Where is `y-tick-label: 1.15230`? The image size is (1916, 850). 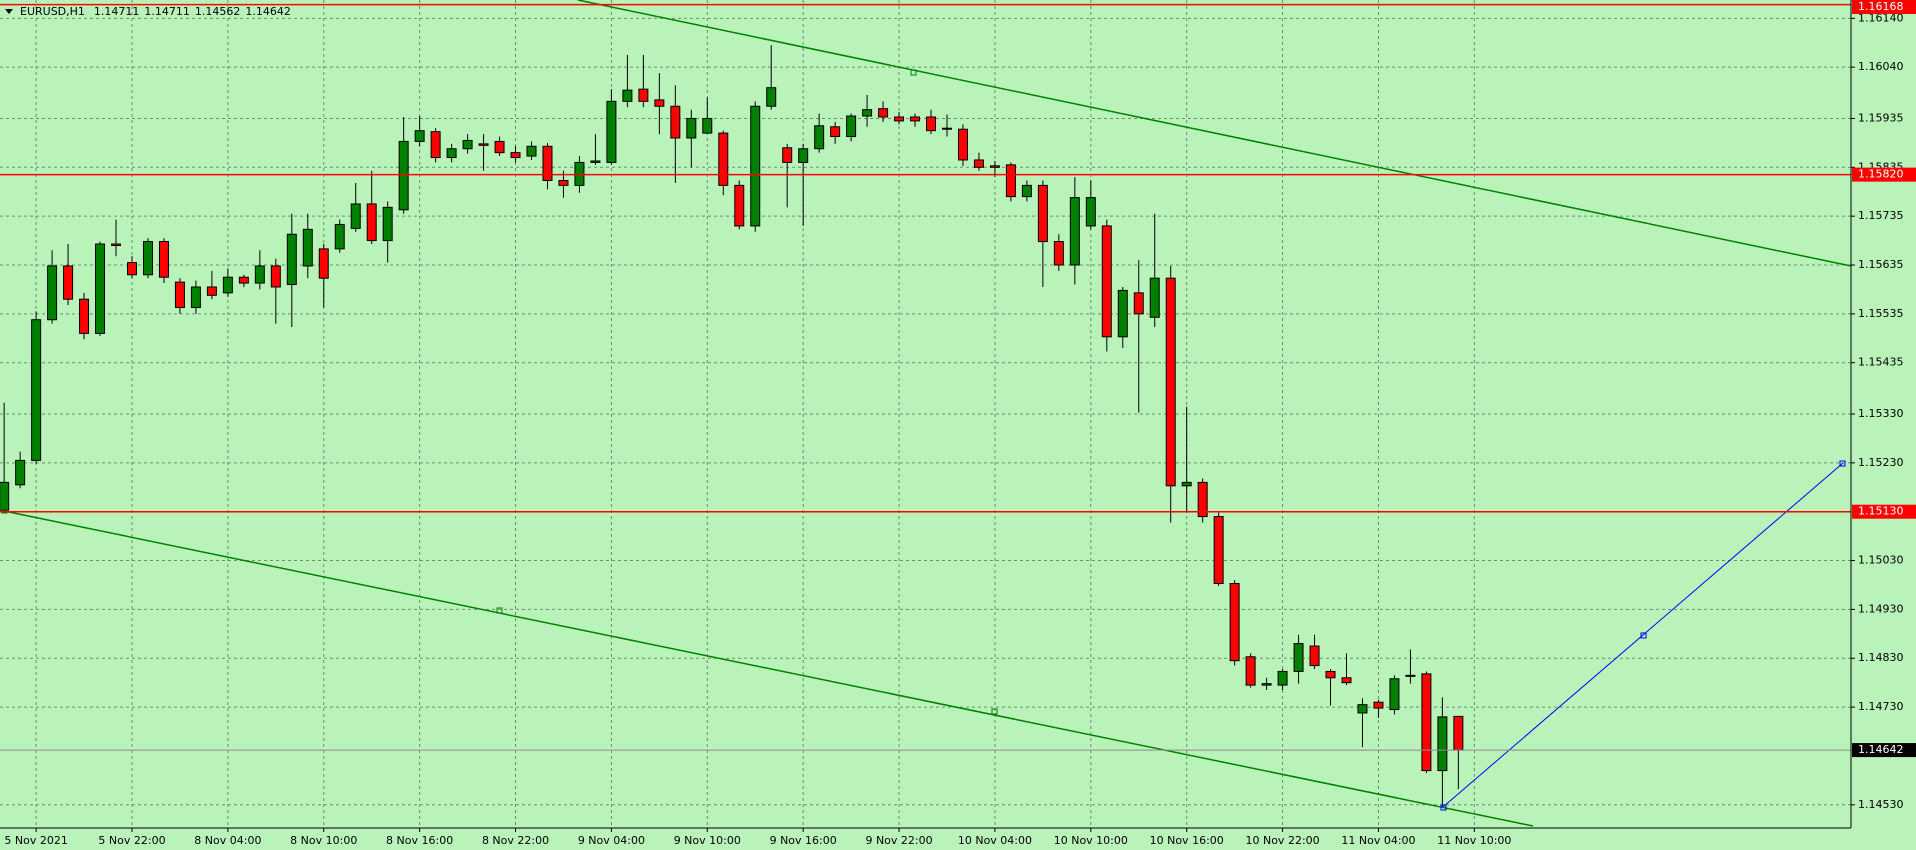 y-tick-label: 1.15230 is located at coordinates (1881, 462).